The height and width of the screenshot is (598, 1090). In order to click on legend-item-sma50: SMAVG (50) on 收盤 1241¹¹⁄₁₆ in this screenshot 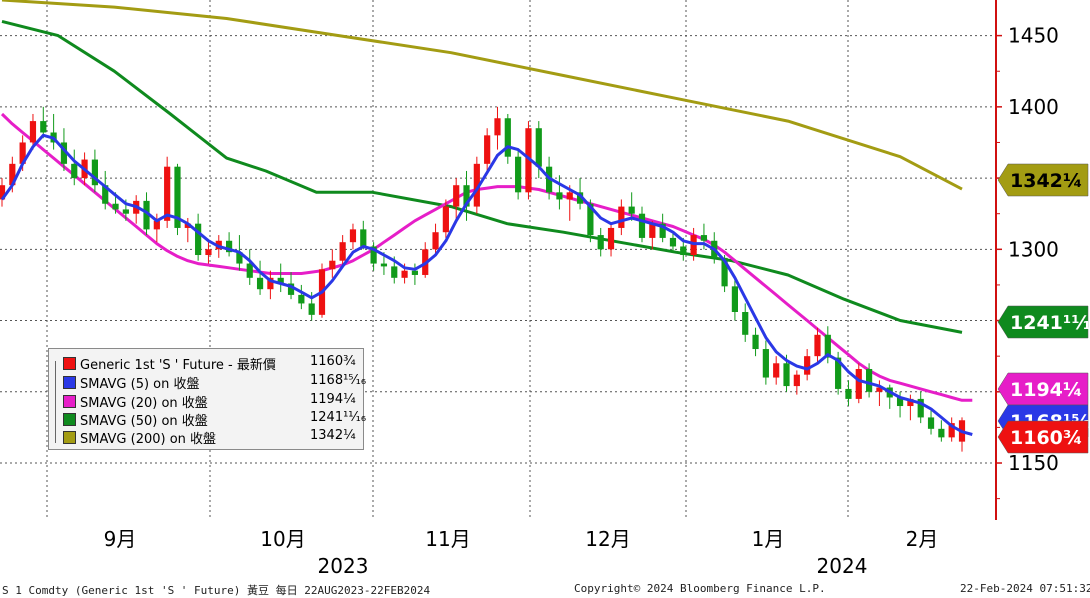, I will do `click(215, 419)`.